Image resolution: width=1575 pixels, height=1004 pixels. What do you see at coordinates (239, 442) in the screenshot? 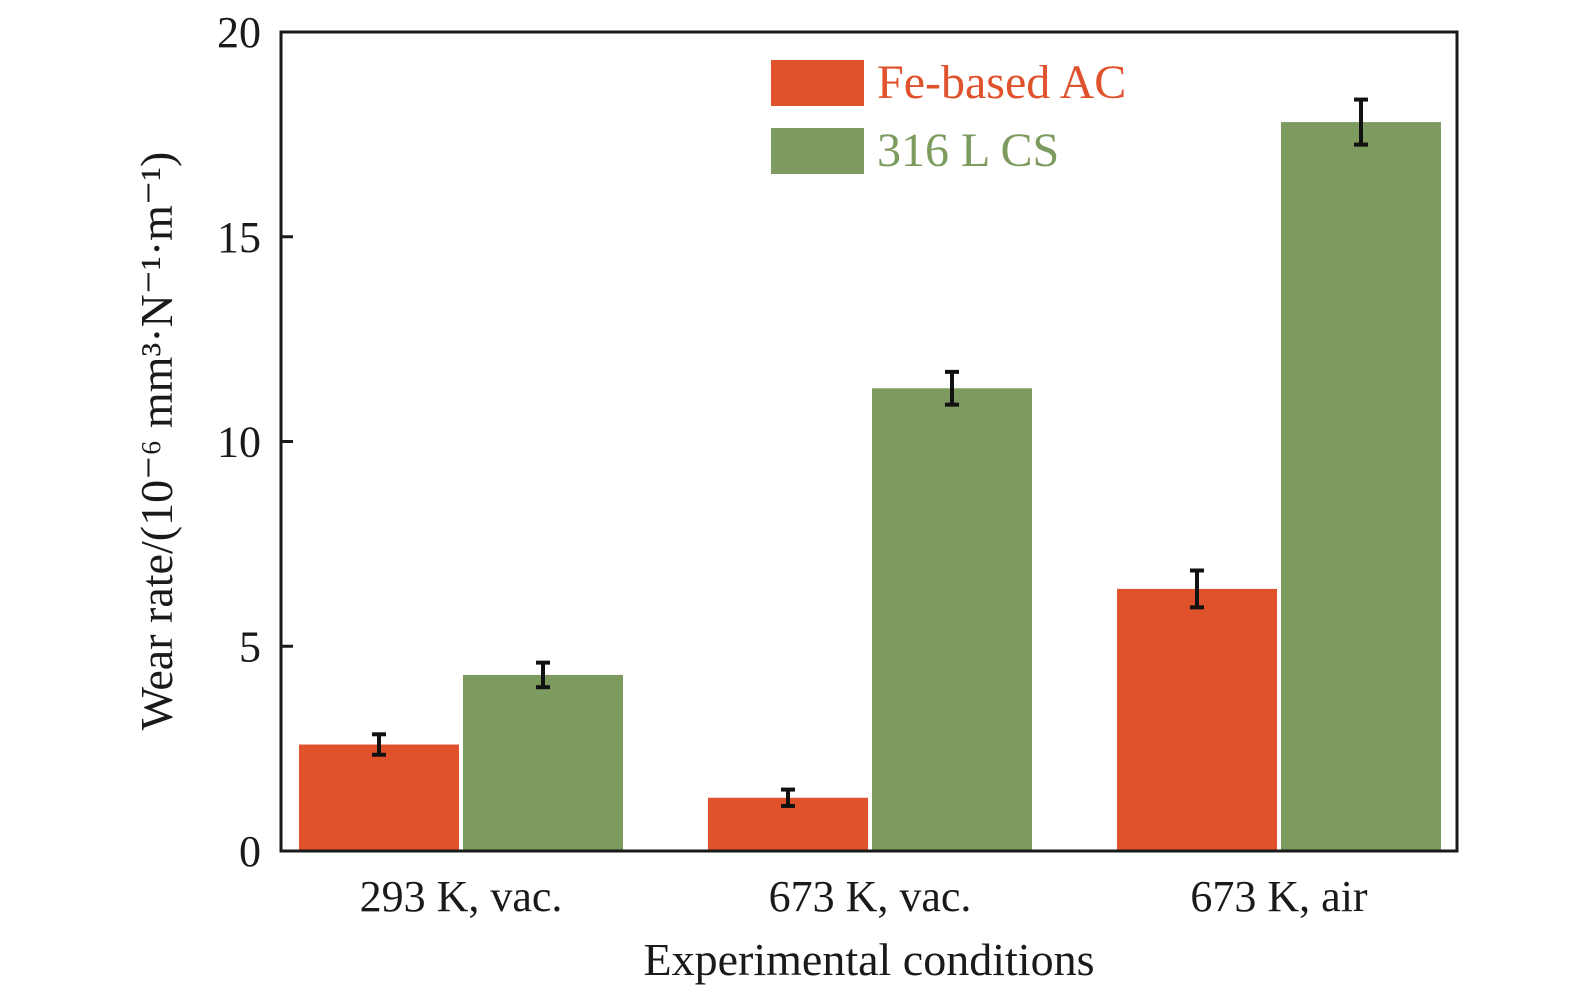
I see `y-tick-label-10: 10` at bounding box center [239, 442].